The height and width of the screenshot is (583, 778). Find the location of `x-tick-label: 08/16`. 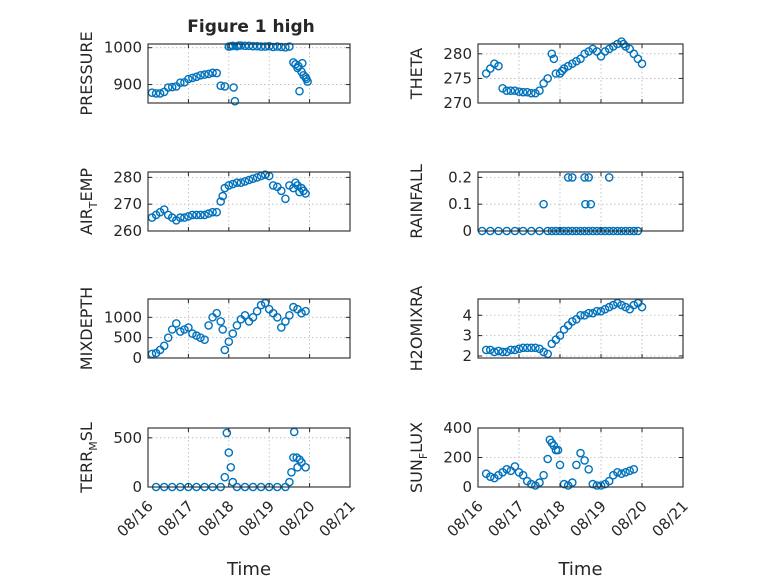

x-tick-label: 08/16 is located at coordinates (135, 518).